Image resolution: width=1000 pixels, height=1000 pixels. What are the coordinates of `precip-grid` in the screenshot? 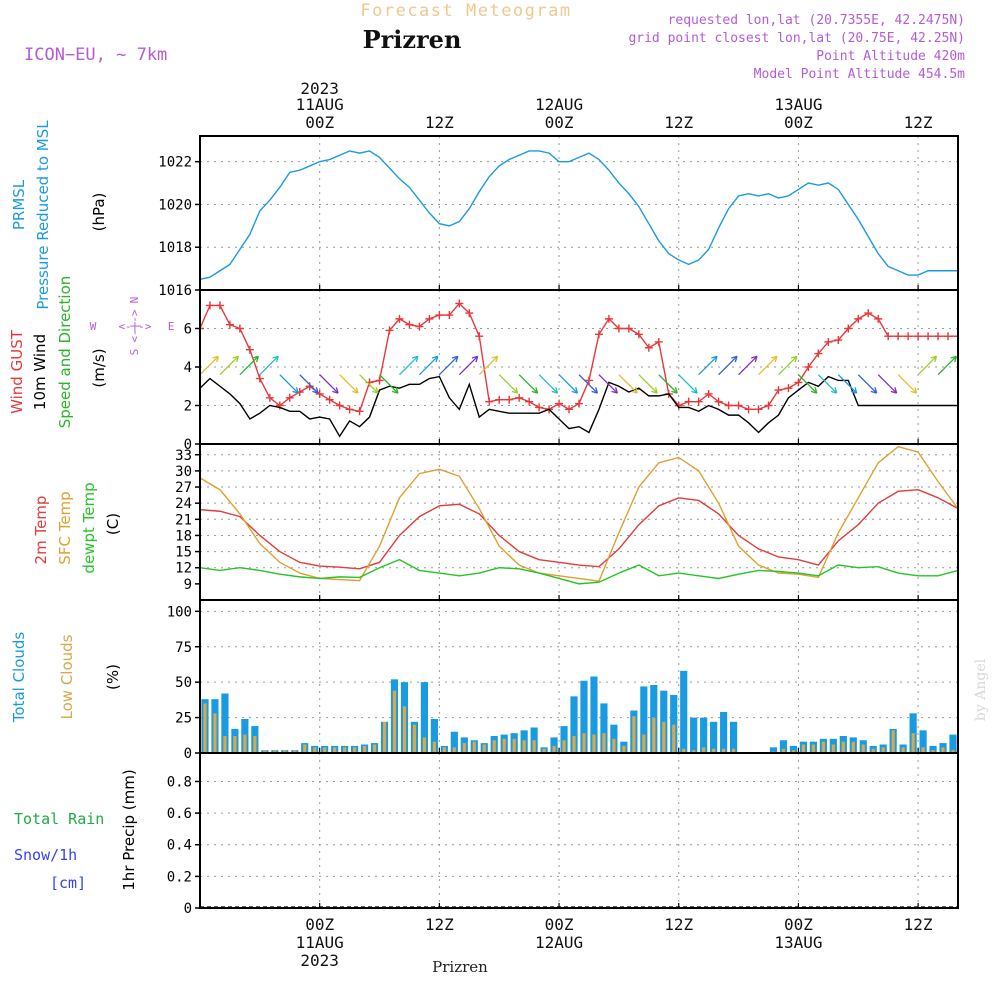 It's located at (579, 830).